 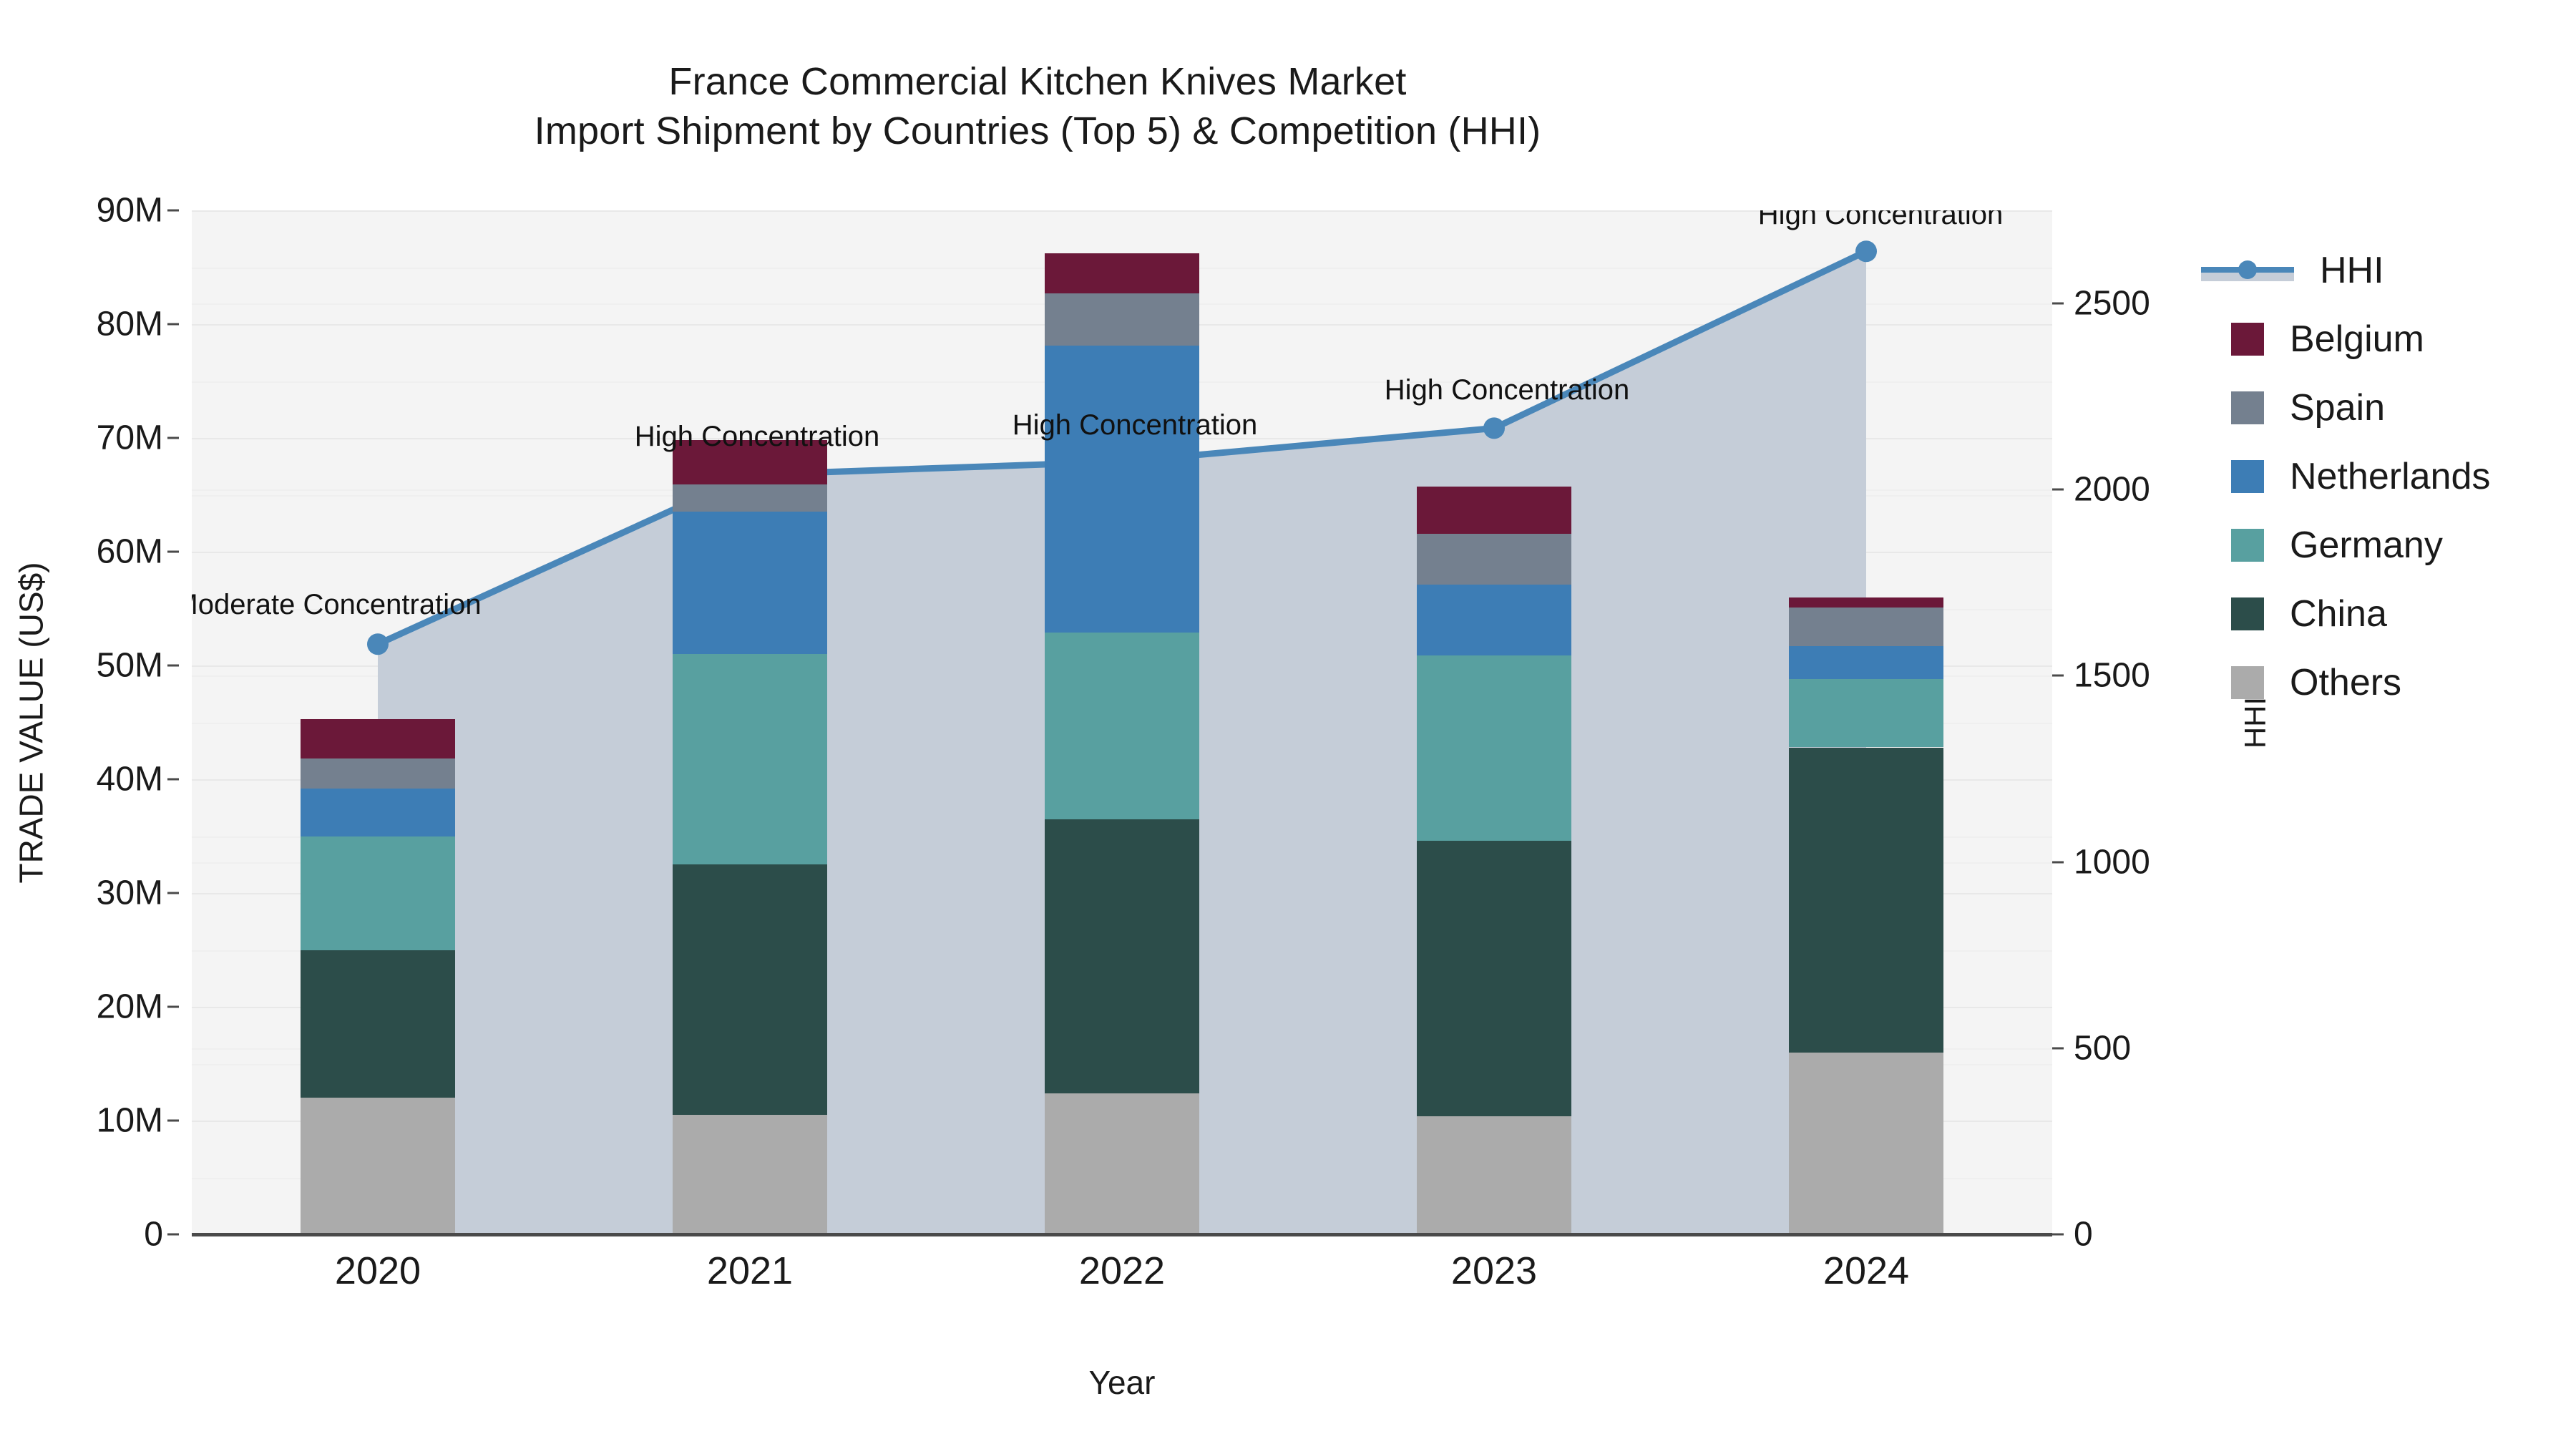 What do you see at coordinates (1122, 211) in the screenshot?
I see `gridline` at bounding box center [1122, 211].